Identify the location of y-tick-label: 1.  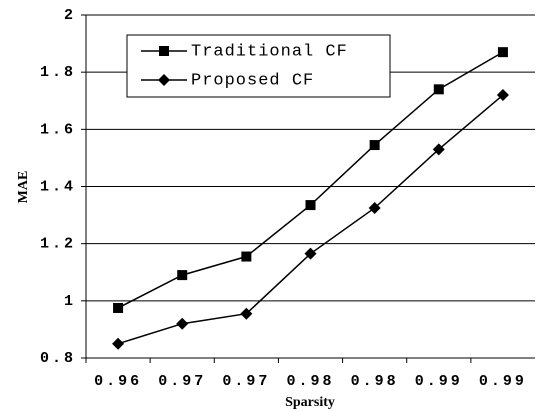
(70, 301).